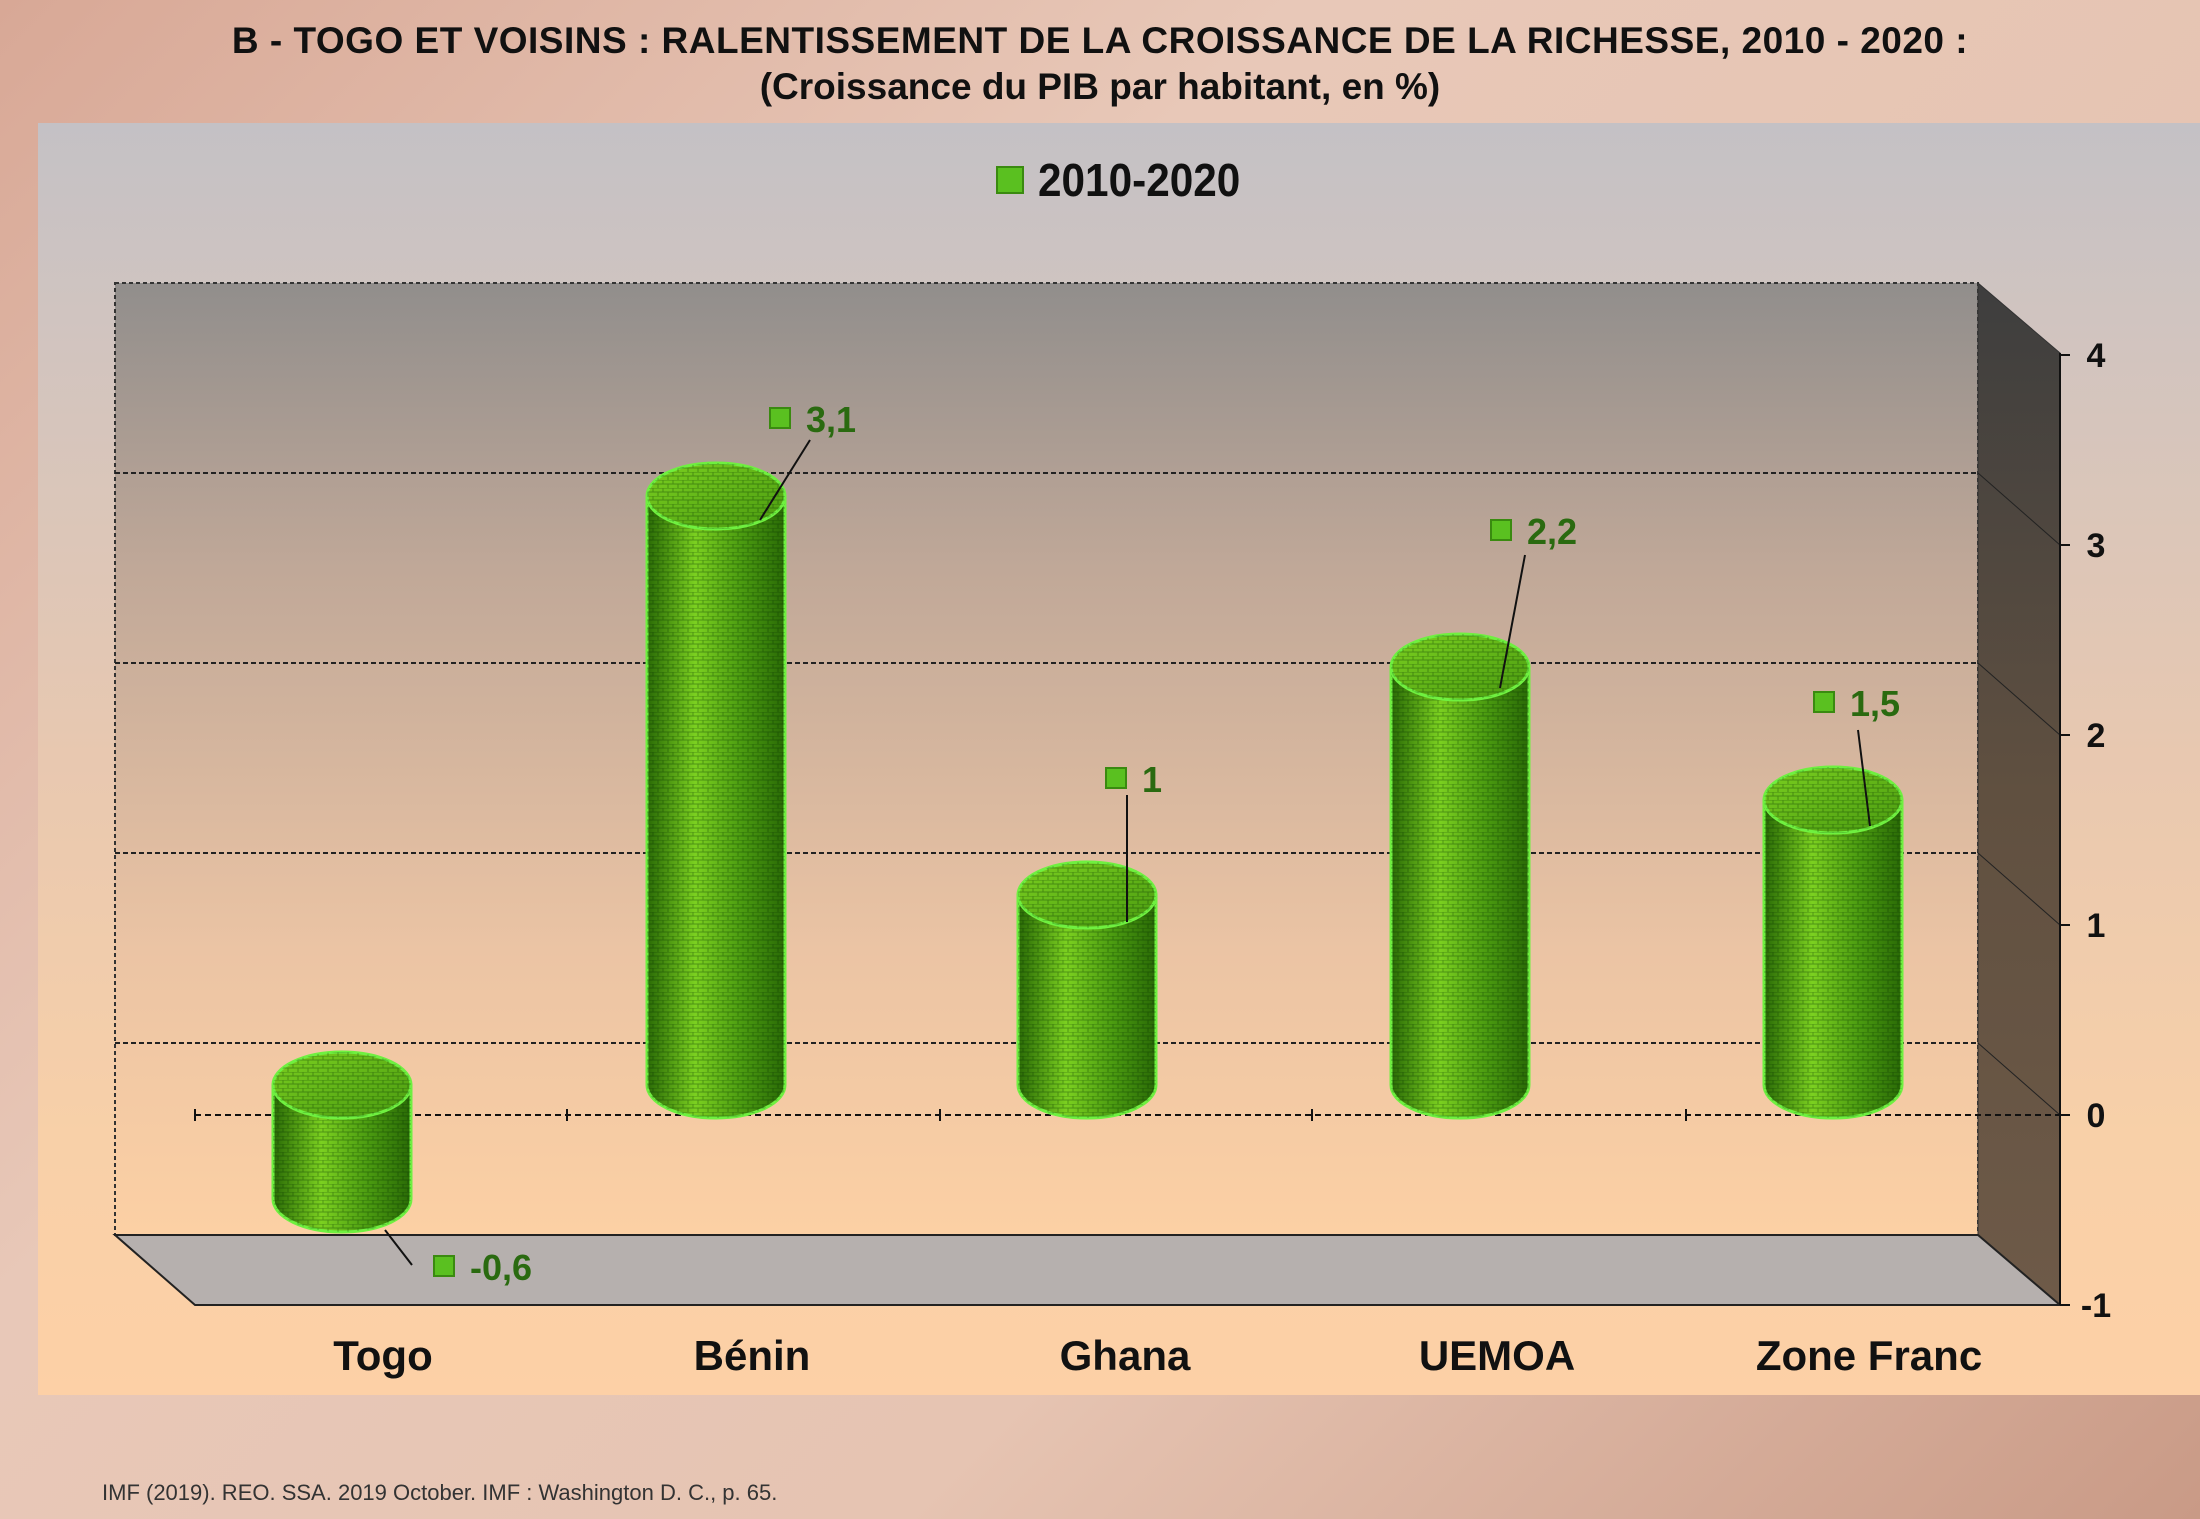 The height and width of the screenshot is (1519, 2200). Describe the element at coordinates (752, 1355) in the screenshot. I see `x-tick-label: Bénin` at that location.